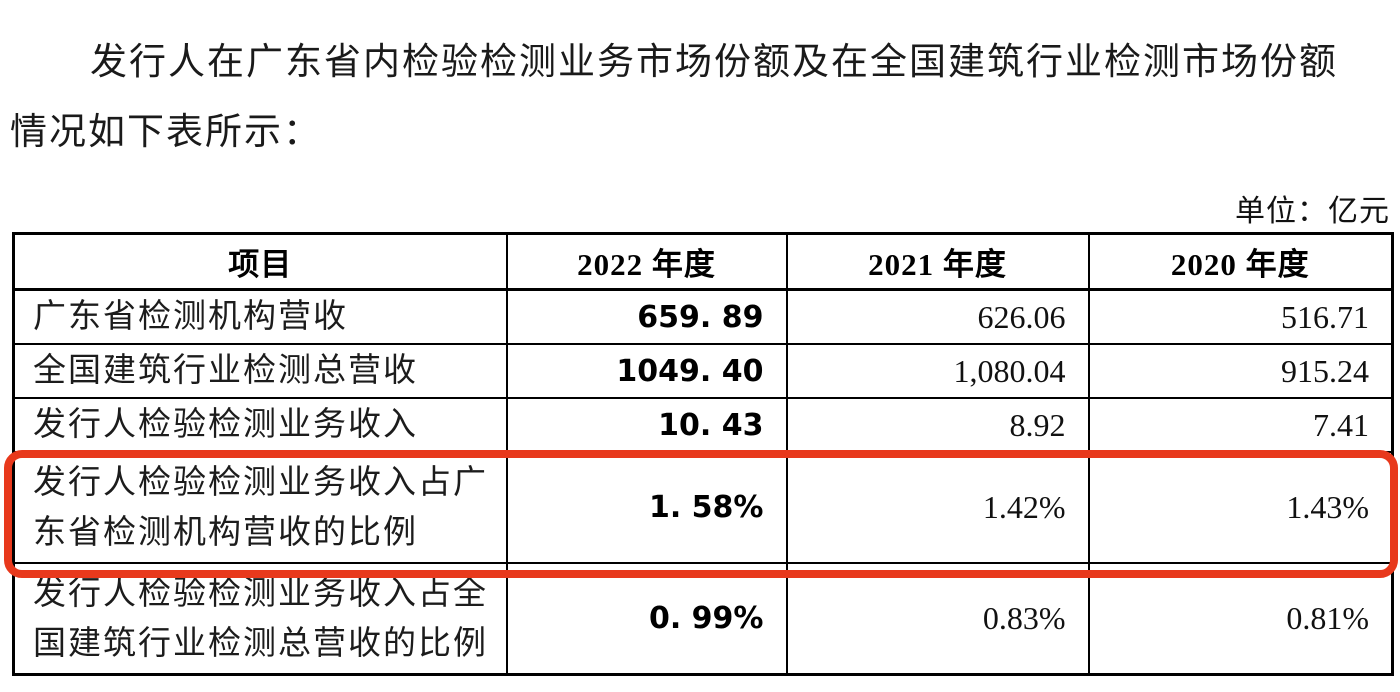  What do you see at coordinates (1240, 507) in the screenshot?
I see `value-2020: 1.43%` at bounding box center [1240, 507].